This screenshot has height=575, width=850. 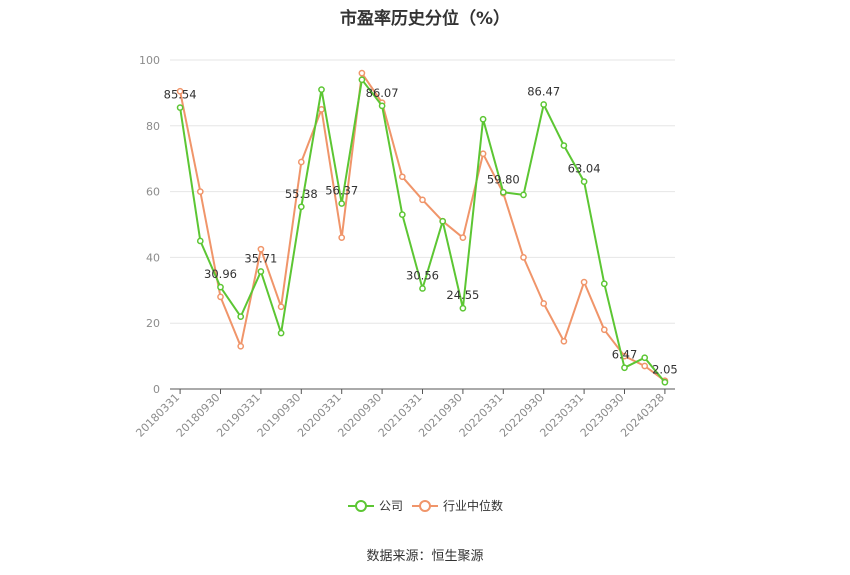 What do you see at coordinates (156, 389) in the screenshot?
I see `y-tick-label: 0` at bounding box center [156, 389].